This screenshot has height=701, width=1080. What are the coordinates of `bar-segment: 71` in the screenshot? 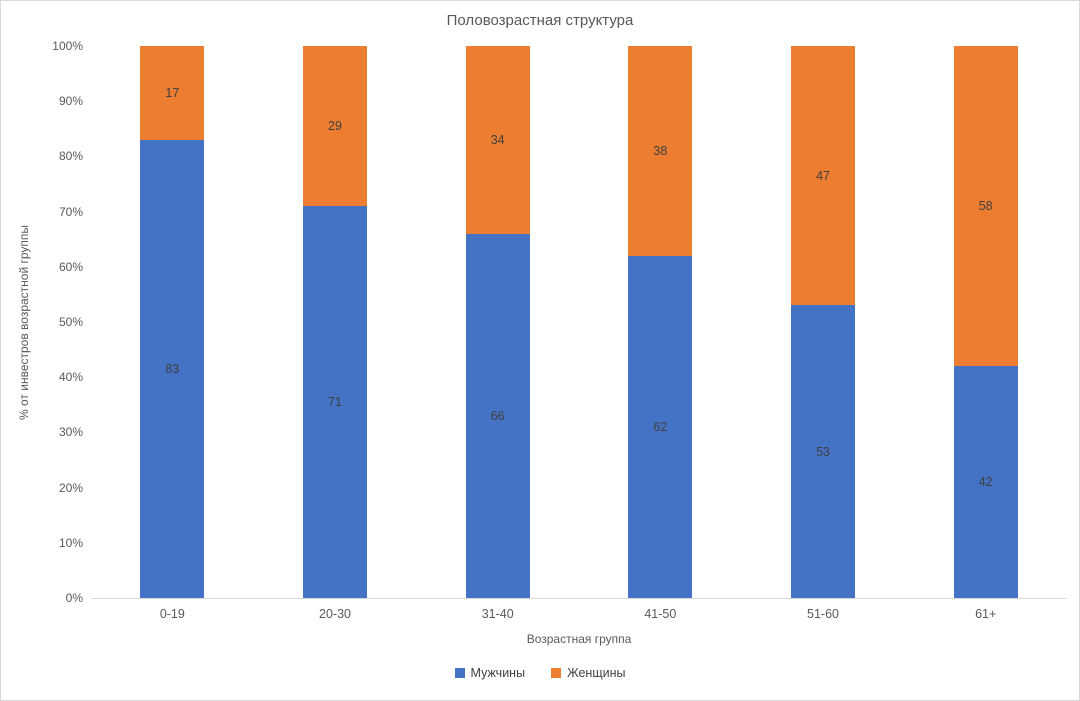 It's located at (335, 402).